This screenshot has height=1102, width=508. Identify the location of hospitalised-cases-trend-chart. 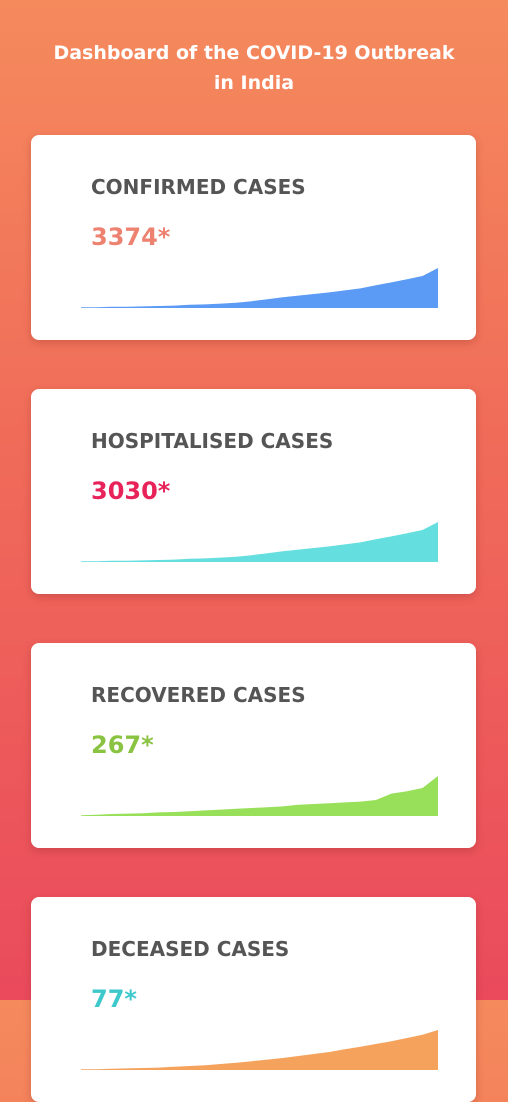
(259, 542).